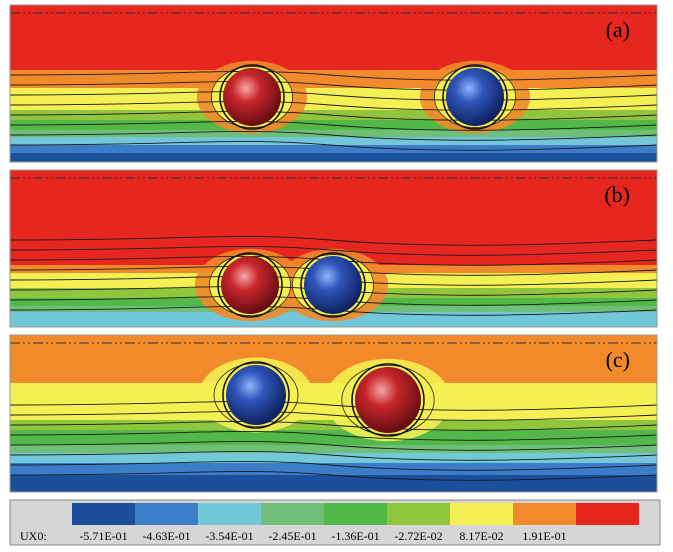  Describe the element at coordinates (103, 536) in the screenshot. I see `legend-label: -5.71E-01` at that location.